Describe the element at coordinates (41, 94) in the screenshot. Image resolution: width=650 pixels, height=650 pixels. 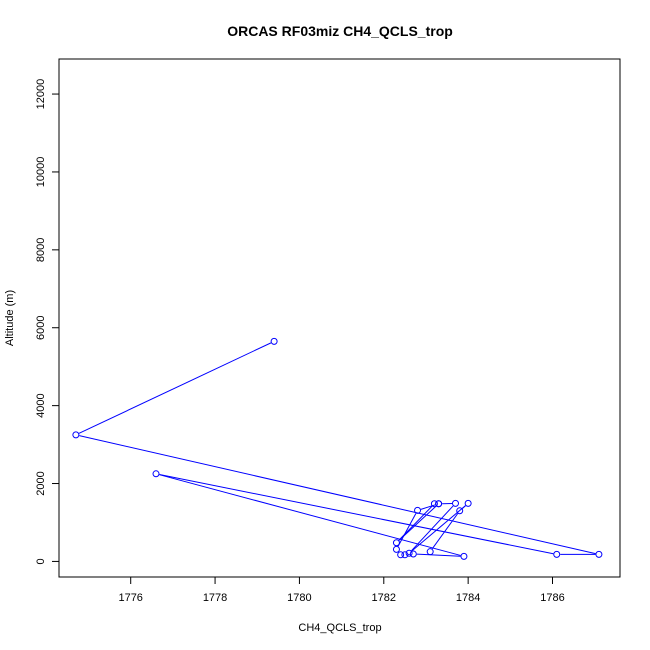
I see `y-tick-label: 12000` at that location.